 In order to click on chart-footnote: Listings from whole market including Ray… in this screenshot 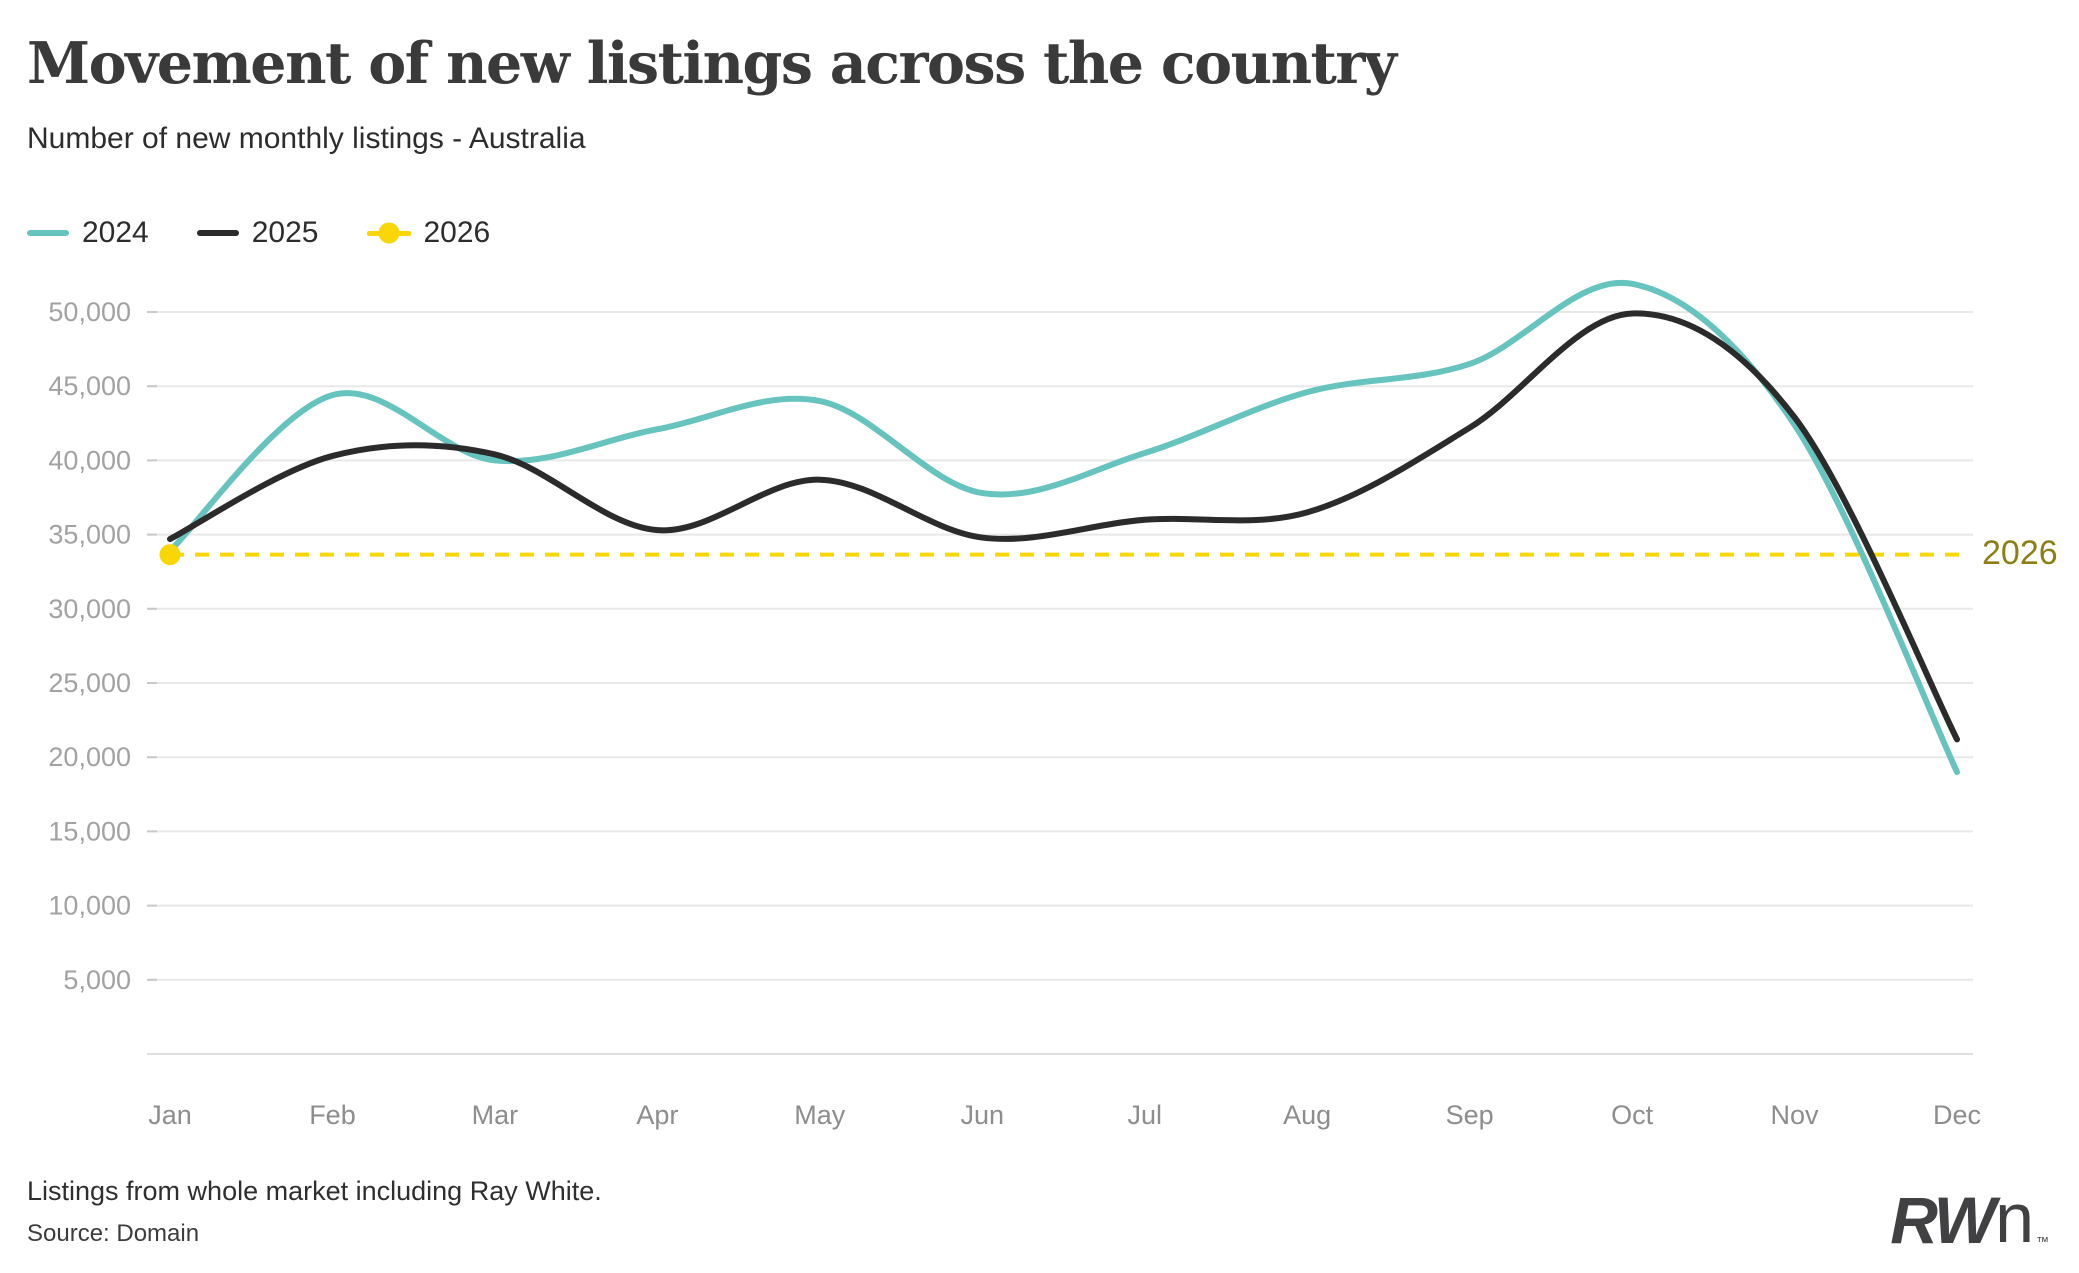, I will do `click(314, 1191)`.